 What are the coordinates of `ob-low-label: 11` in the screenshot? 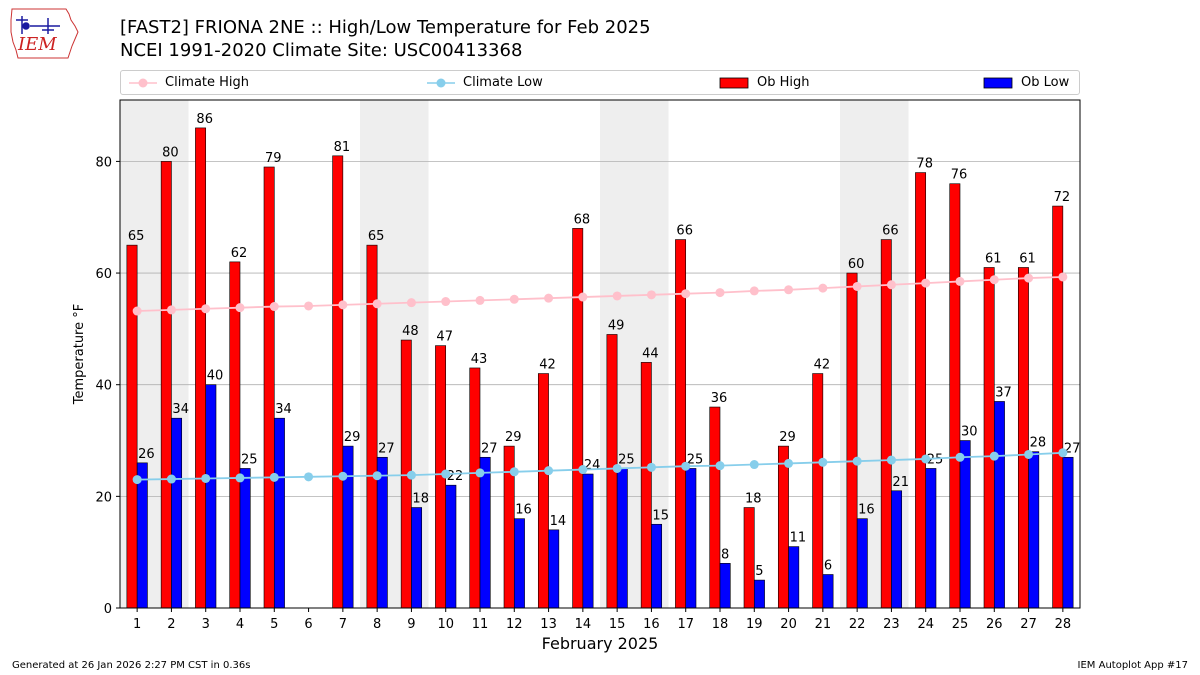 It's located at (798, 538).